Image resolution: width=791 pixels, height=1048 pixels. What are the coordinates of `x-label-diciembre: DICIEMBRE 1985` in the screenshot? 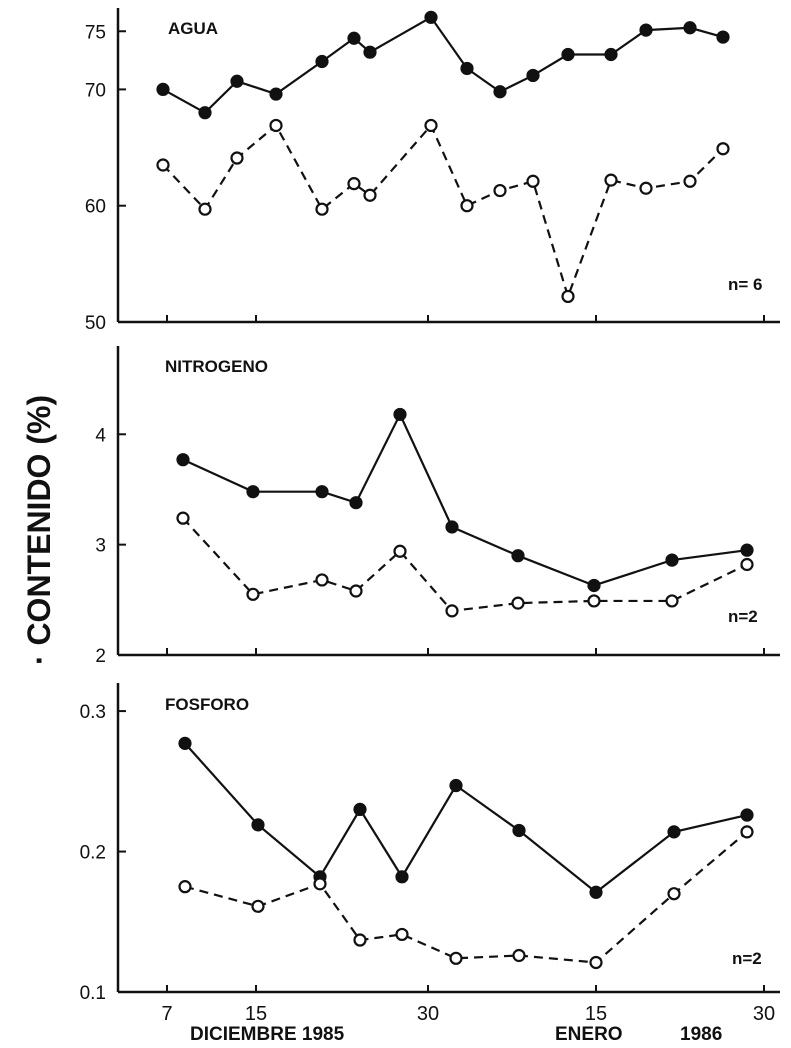 It's located at (267, 1034).